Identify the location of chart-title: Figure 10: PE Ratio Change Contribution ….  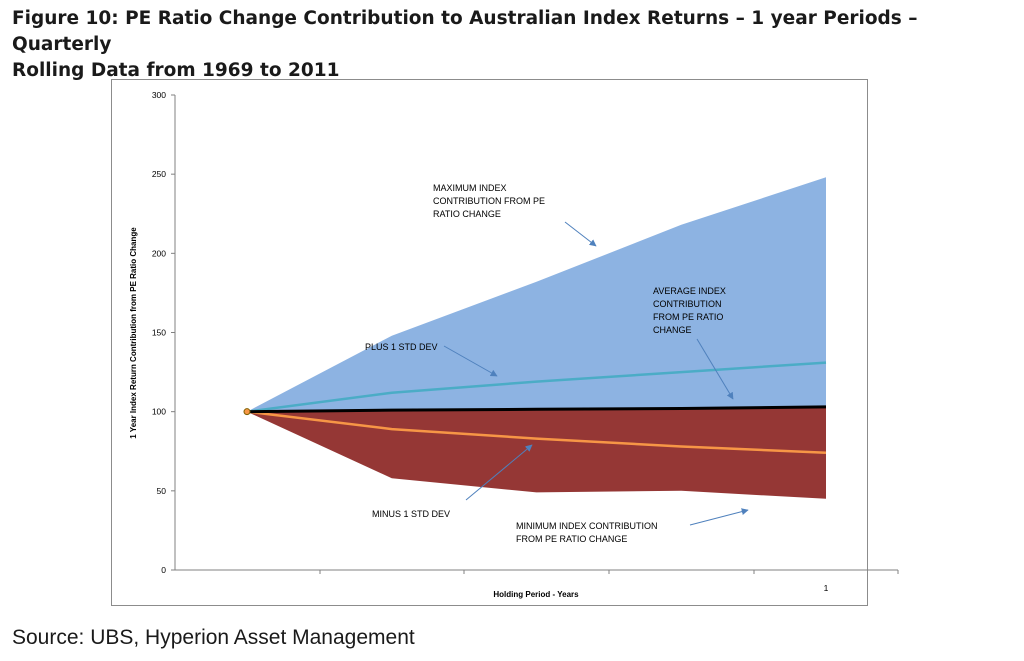
(512, 45).